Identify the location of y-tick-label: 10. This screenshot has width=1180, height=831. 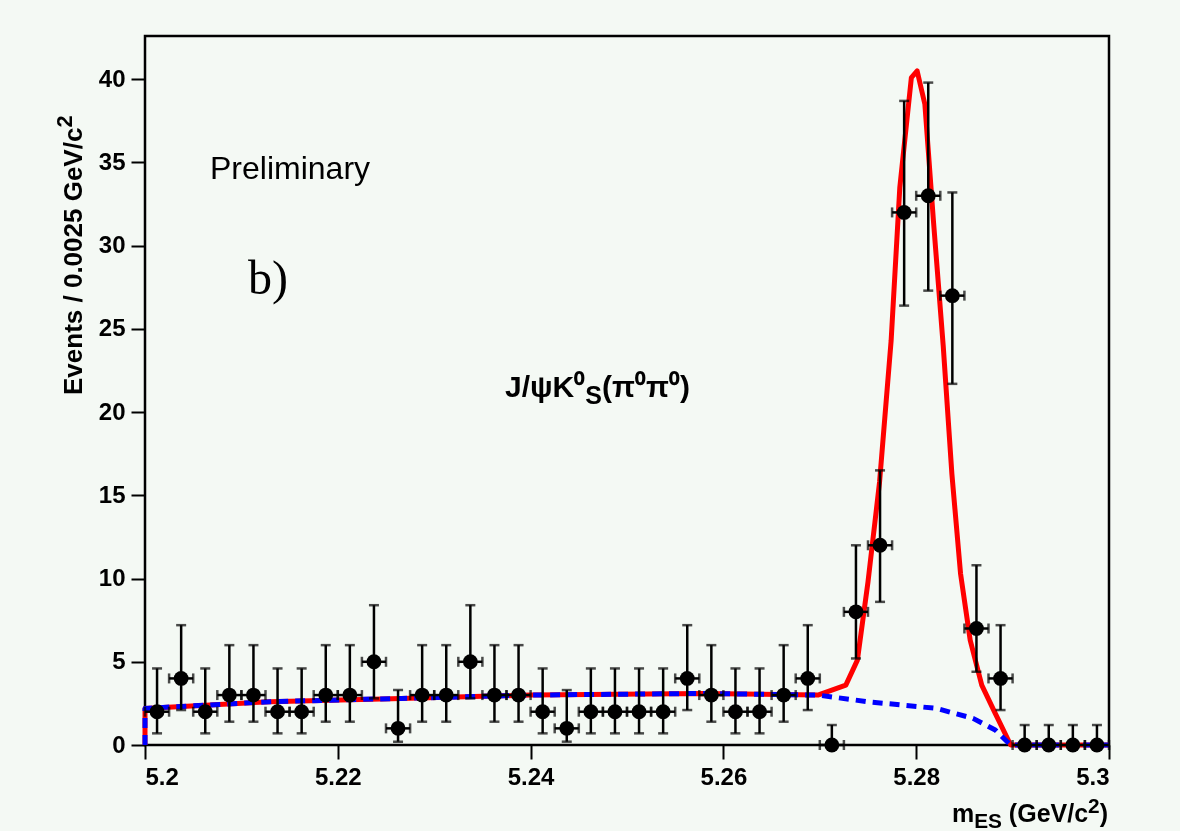
(112, 578).